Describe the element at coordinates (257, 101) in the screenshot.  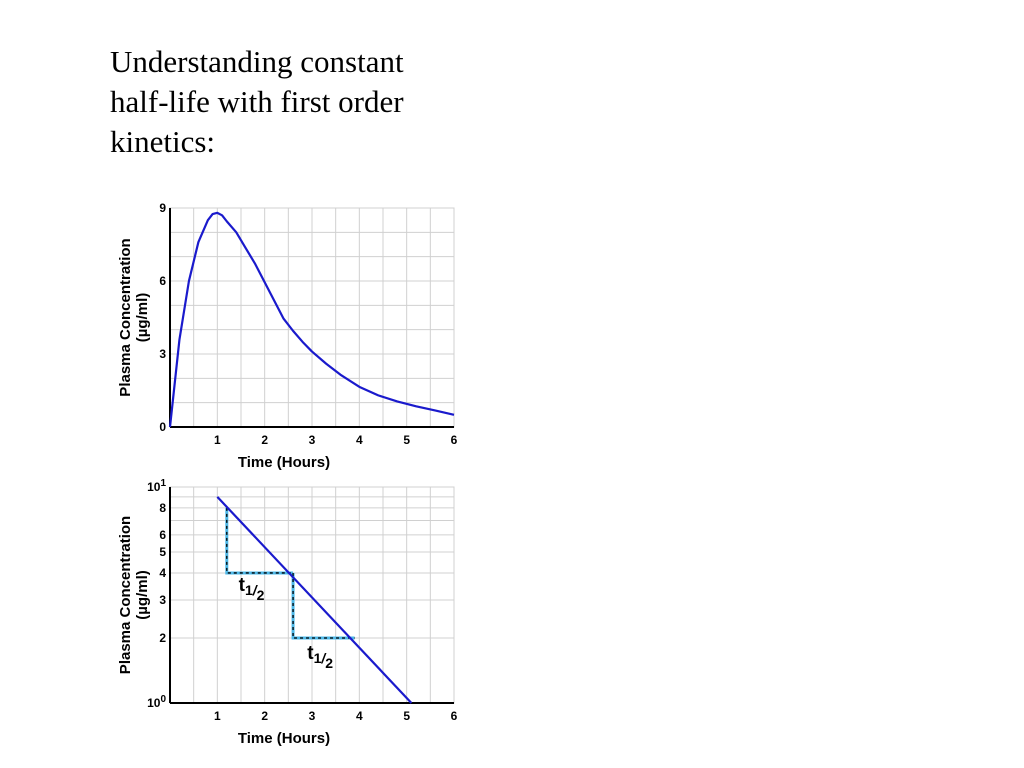
I see `slide-title-line-2: half-life with first order` at that location.